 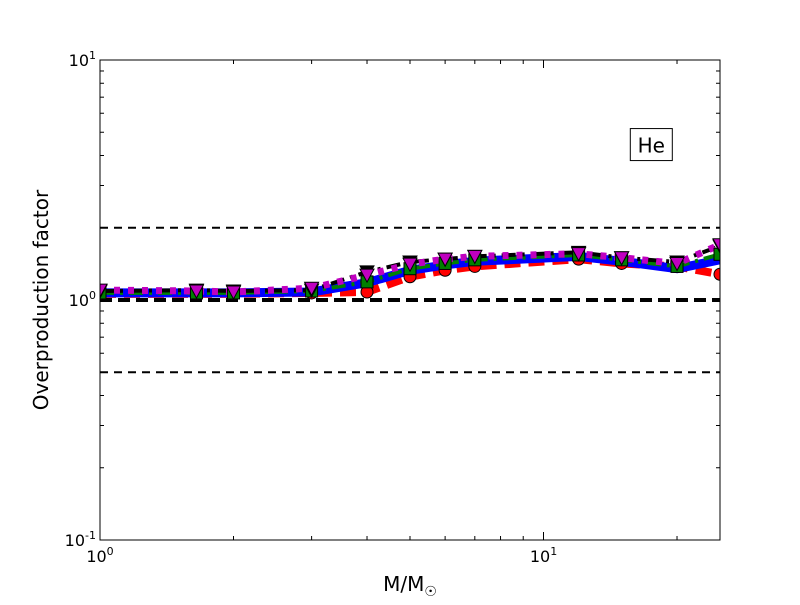 I want to click on annotation-frame, so click(x=651, y=145).